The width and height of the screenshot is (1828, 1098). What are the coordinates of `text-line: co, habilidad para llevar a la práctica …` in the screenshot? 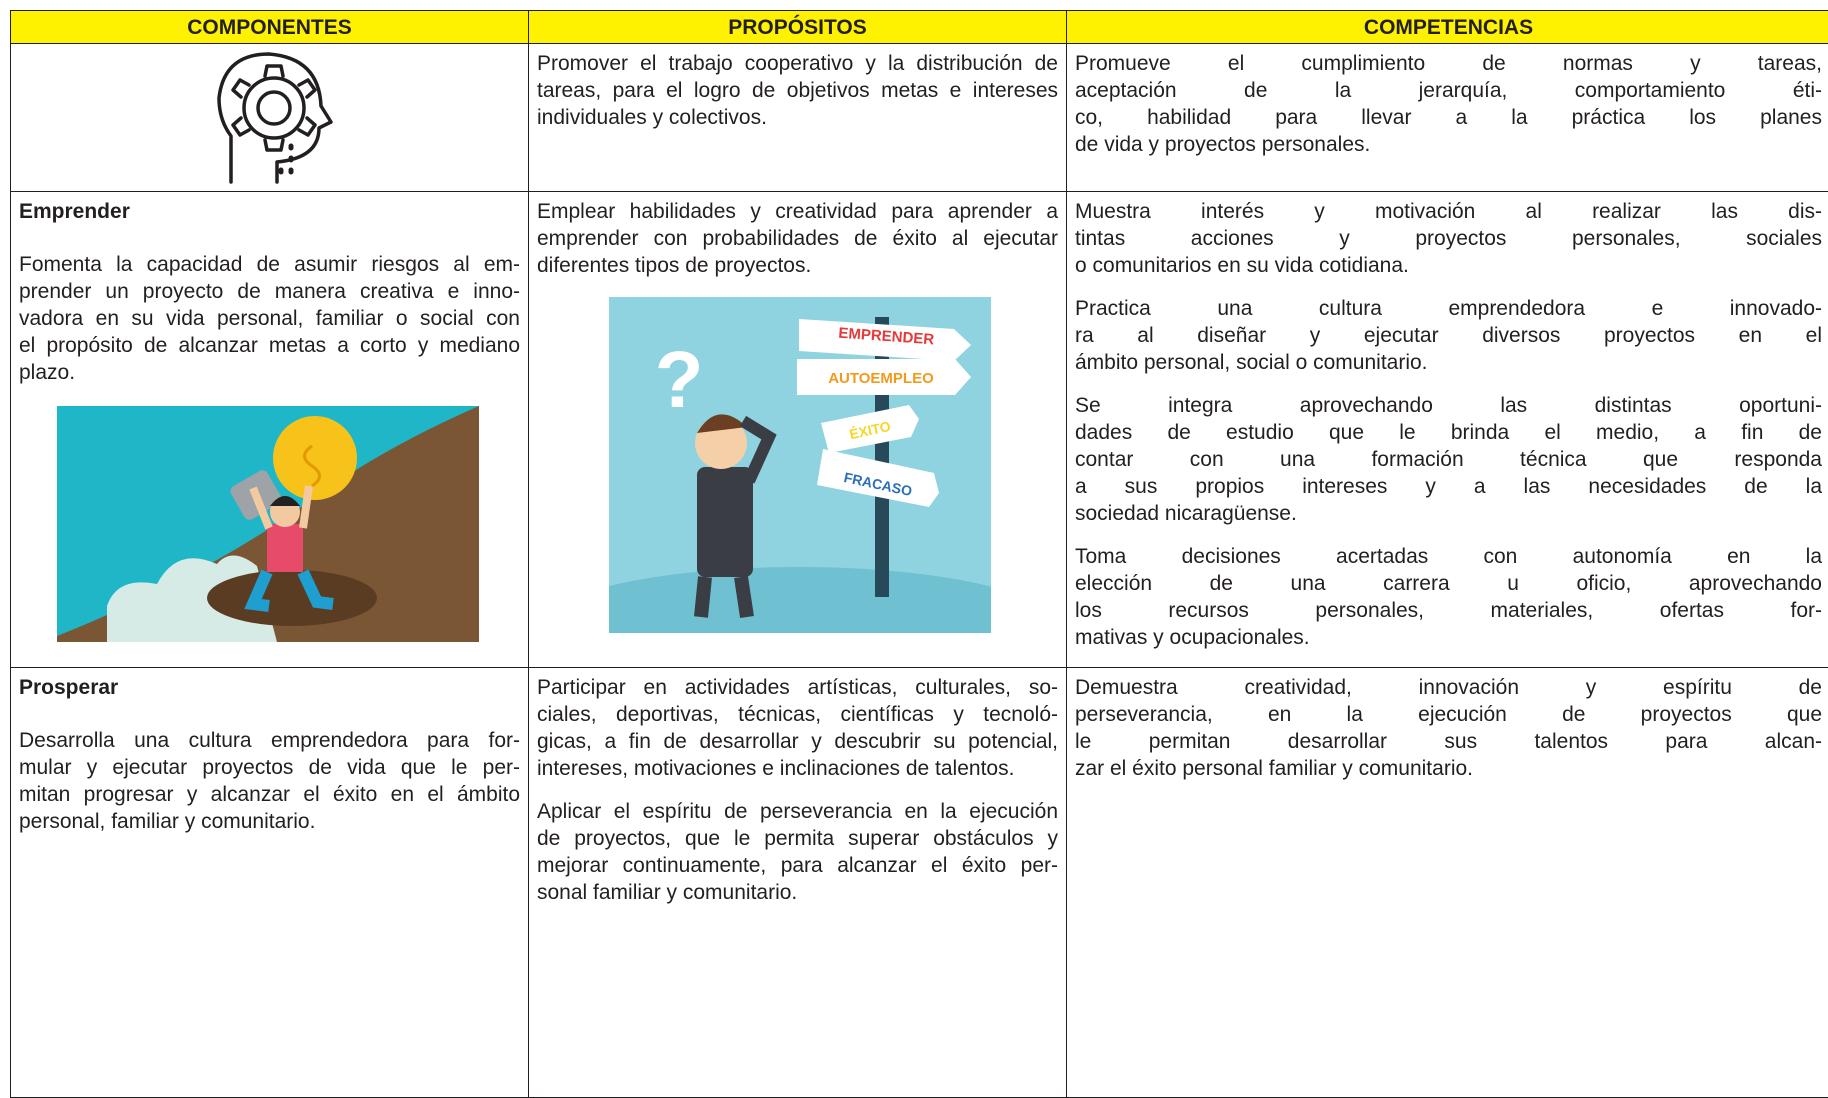 It's located at (1448, 117).